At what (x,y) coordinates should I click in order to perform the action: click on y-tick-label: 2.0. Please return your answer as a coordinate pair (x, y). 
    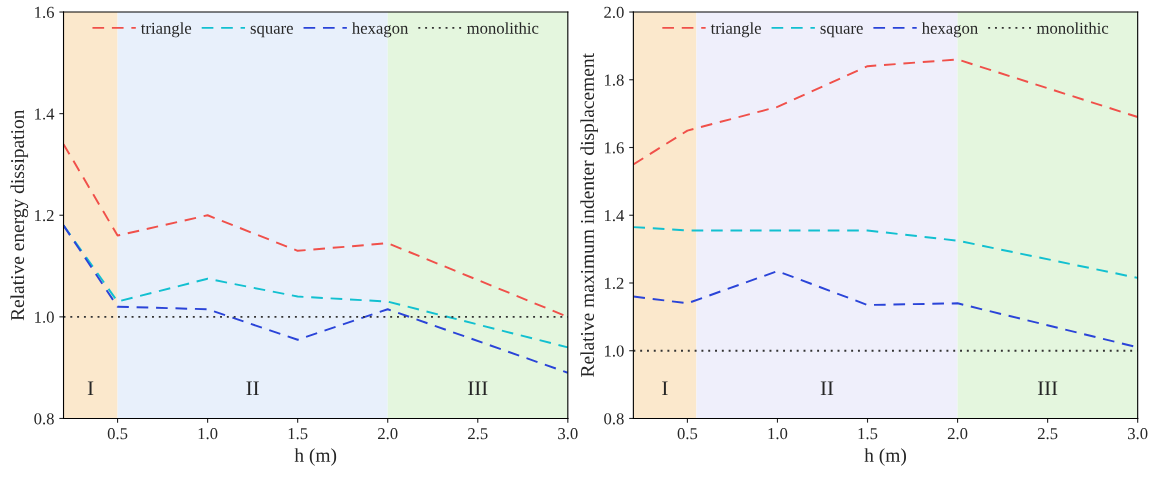
    Looking at the image, I should click on (614, 12).